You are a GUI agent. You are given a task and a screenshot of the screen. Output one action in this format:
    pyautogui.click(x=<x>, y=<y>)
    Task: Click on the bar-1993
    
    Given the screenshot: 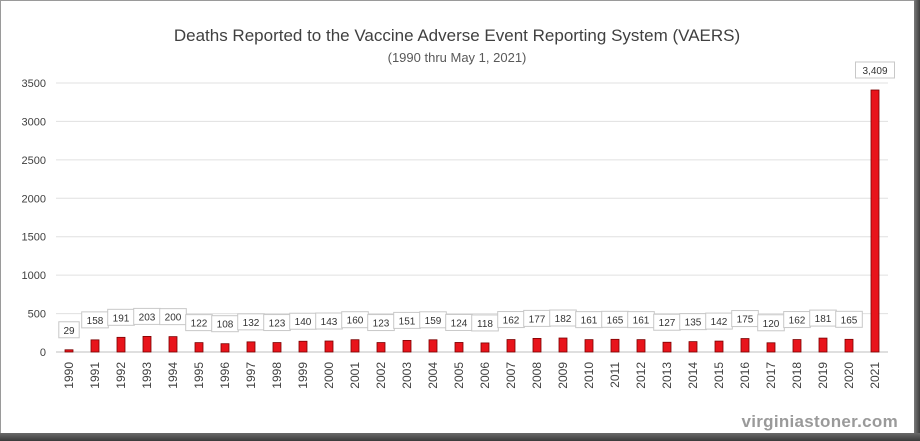 What is the action you would take?
    pyautogui.click(x=147, y=344)
    